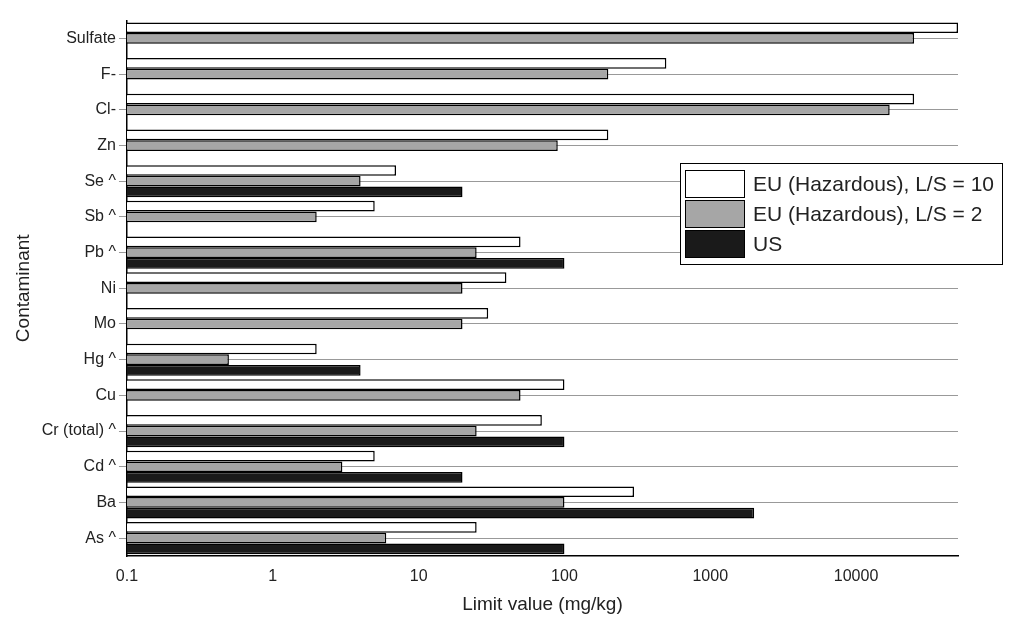 The width and height of the screenshot is (1012, 635). I want to click on y-tick-label: Sulfate, so click(91, 37).